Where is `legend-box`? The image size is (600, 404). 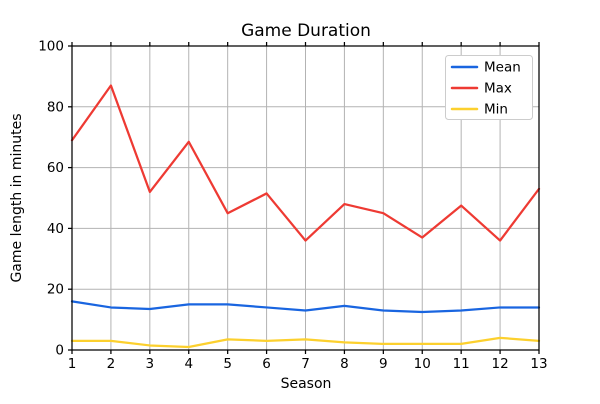
legend-box is located at coordinates (489, 87).